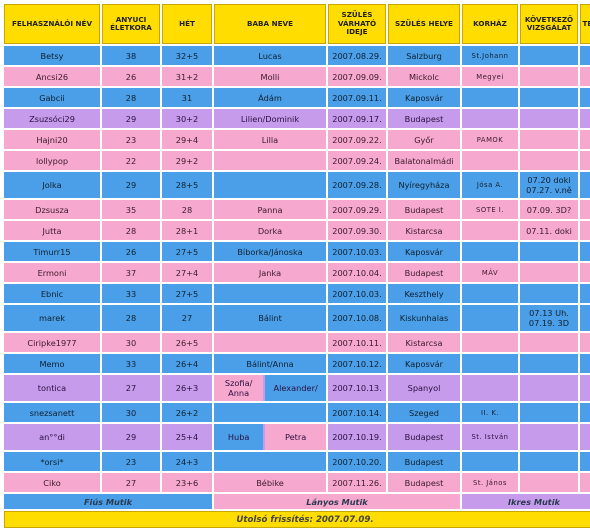 The height and width of the screenshot is (530, 590). Describe the element at coordinates (270, 55) in the screenshot. I see `cell-baby: Lucas` at that location.